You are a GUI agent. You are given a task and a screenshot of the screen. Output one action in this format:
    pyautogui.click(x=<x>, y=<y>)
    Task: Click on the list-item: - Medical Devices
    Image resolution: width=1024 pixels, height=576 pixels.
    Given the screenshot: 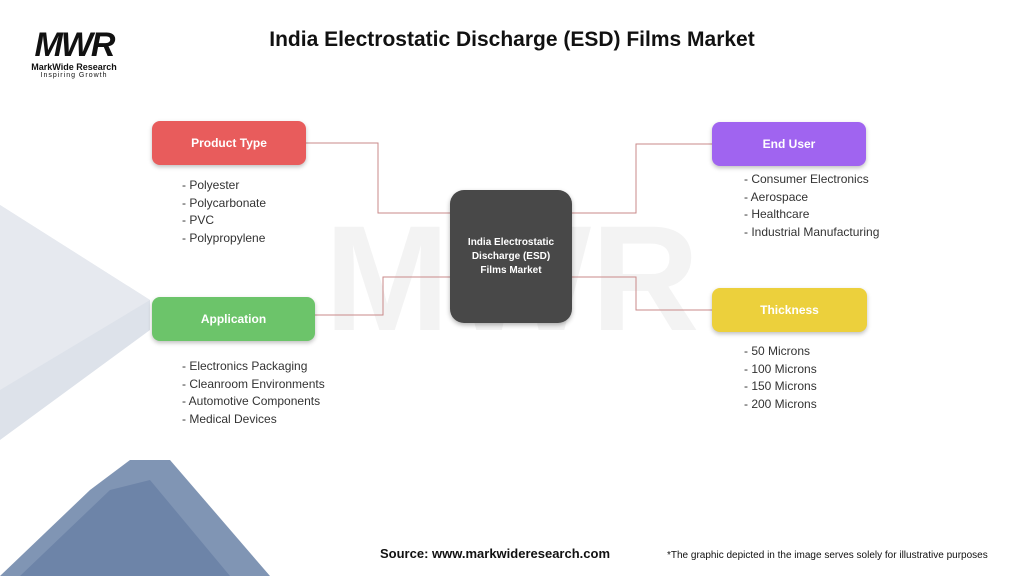 What is the action you would take?
    pyautogui.click(x=229, y=418)
    